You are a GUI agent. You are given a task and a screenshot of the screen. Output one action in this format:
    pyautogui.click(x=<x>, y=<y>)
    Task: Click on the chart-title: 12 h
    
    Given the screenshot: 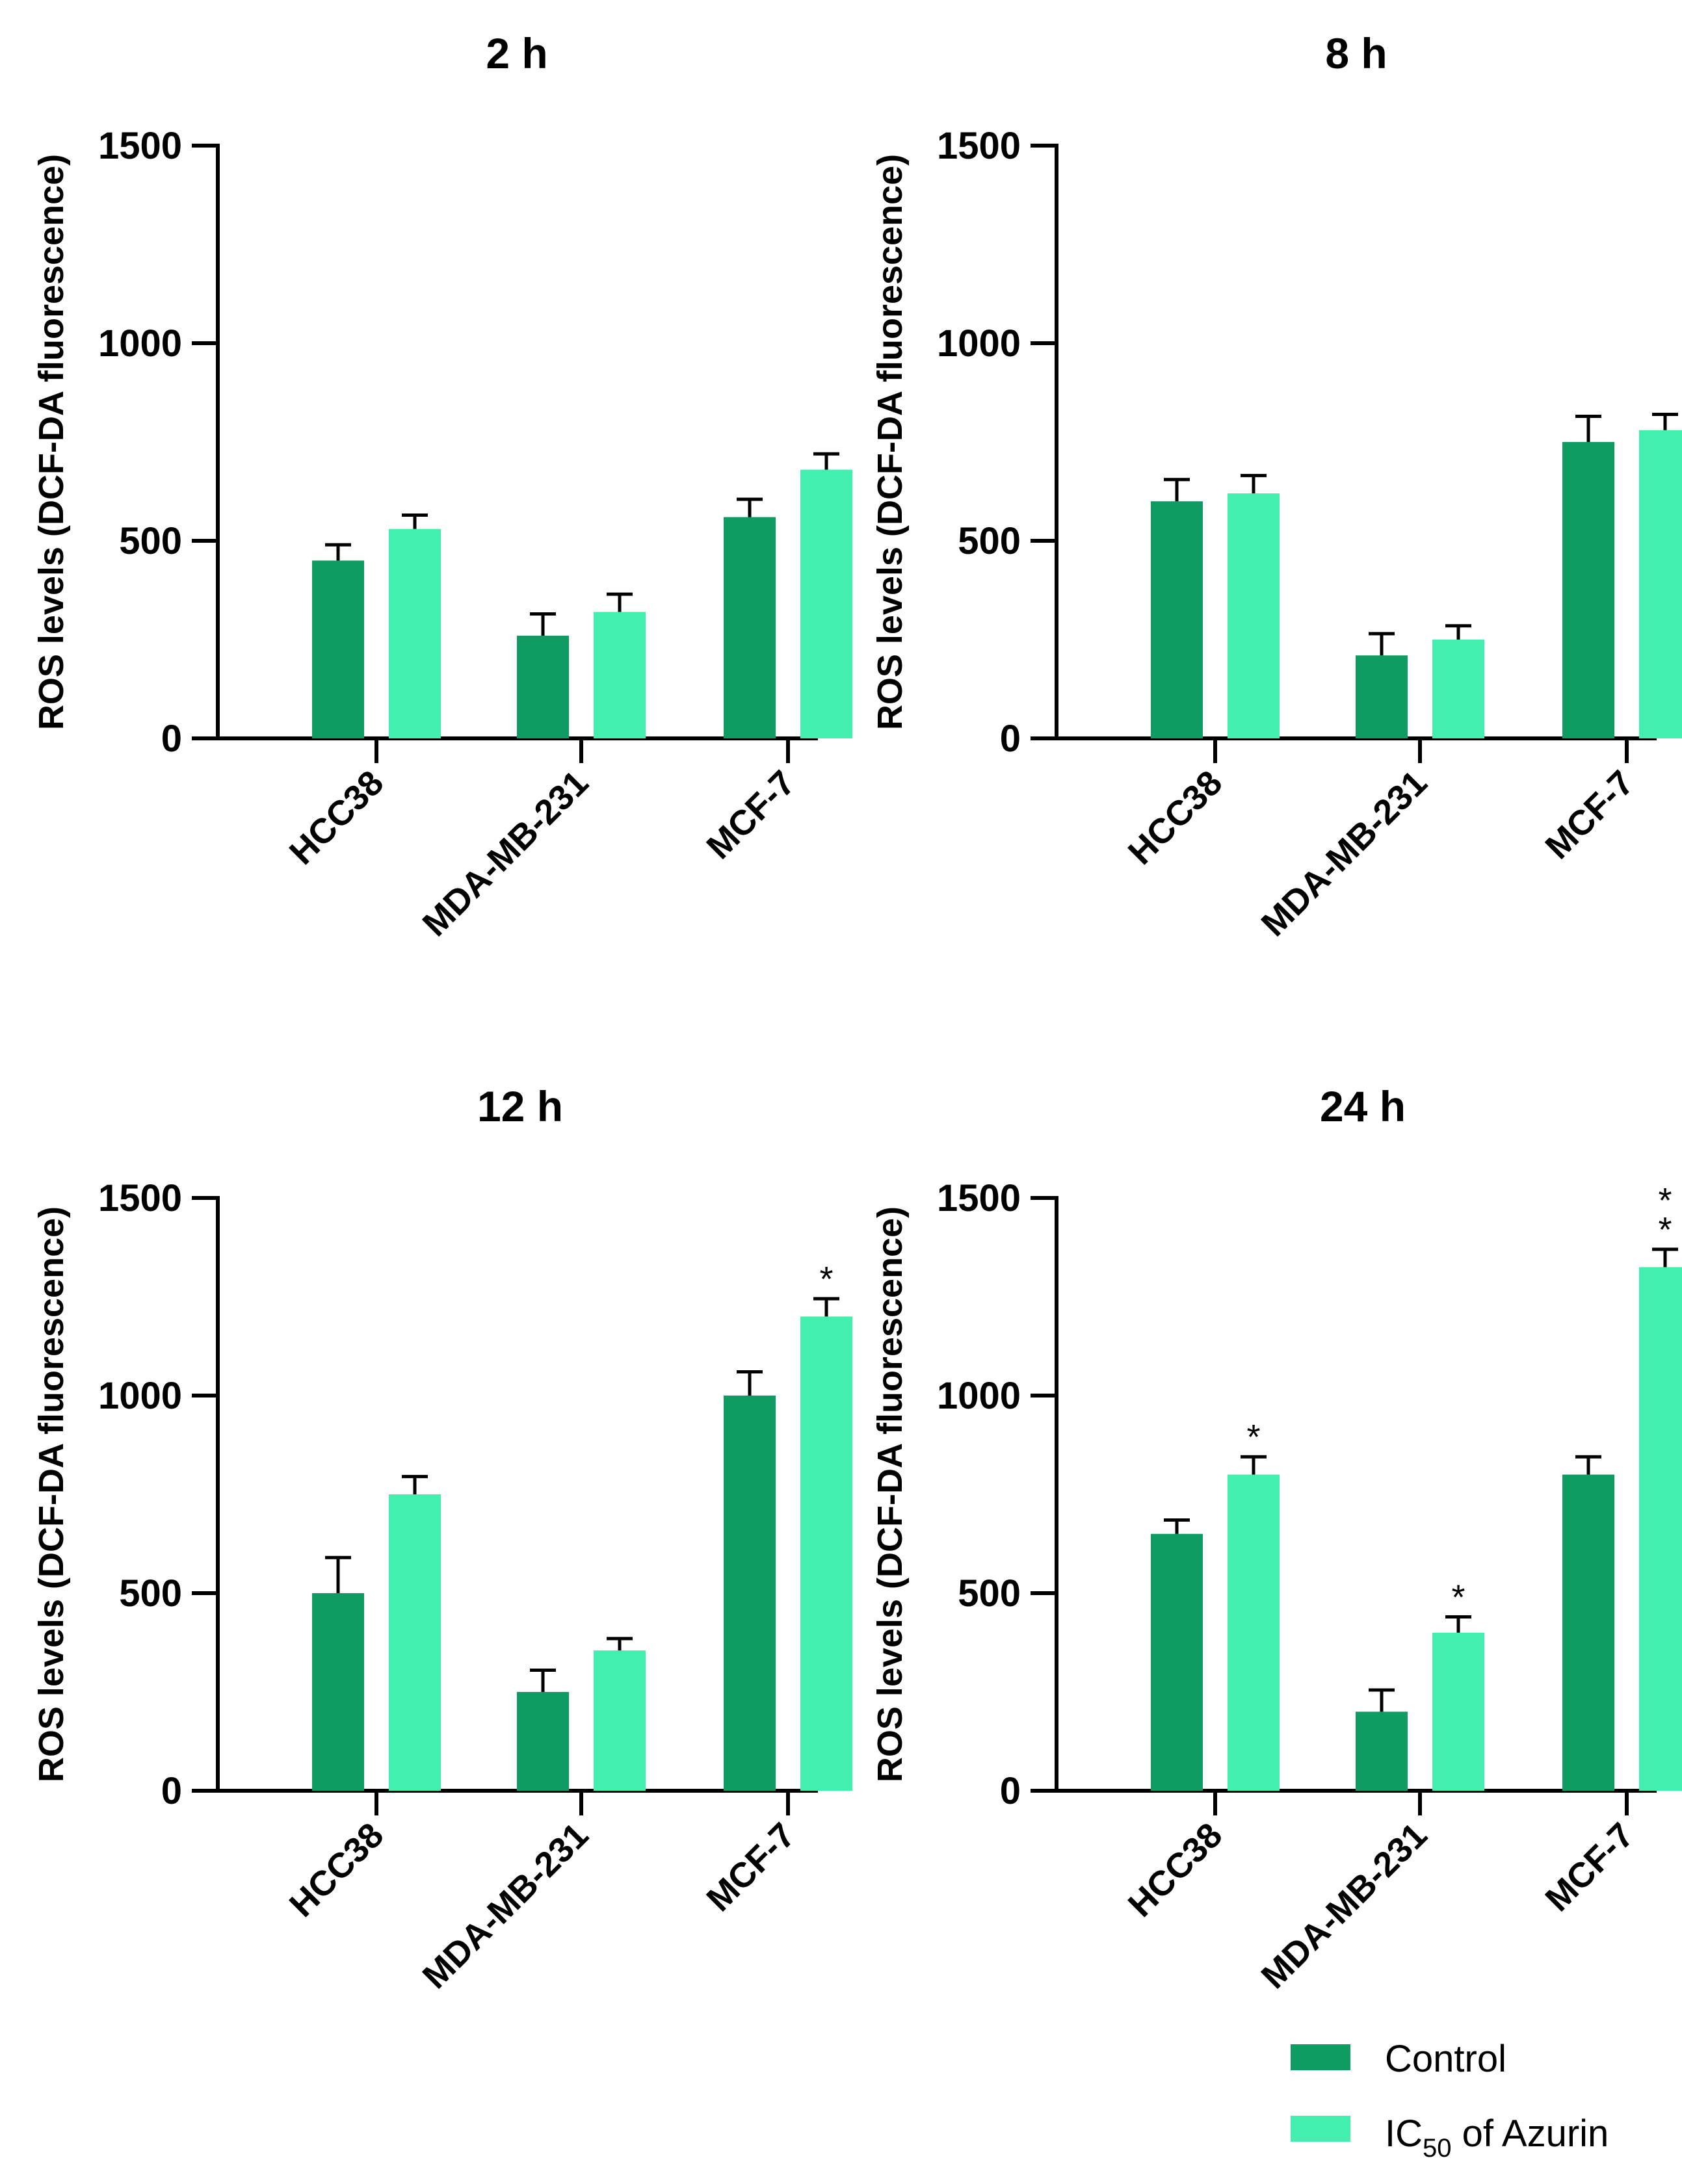 What is the action you would take?
    pyautogui.click(x=520, y=1106)
    